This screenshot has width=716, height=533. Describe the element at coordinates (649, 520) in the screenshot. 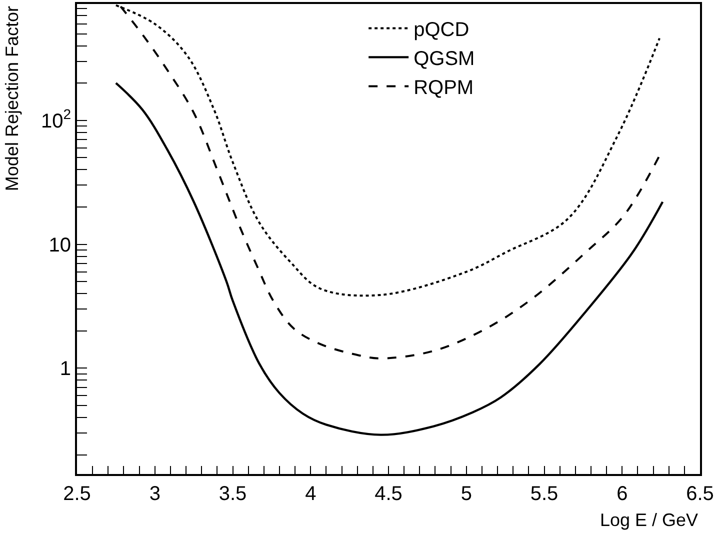

I see `x-axis-title: Log E / GeV` at that location.